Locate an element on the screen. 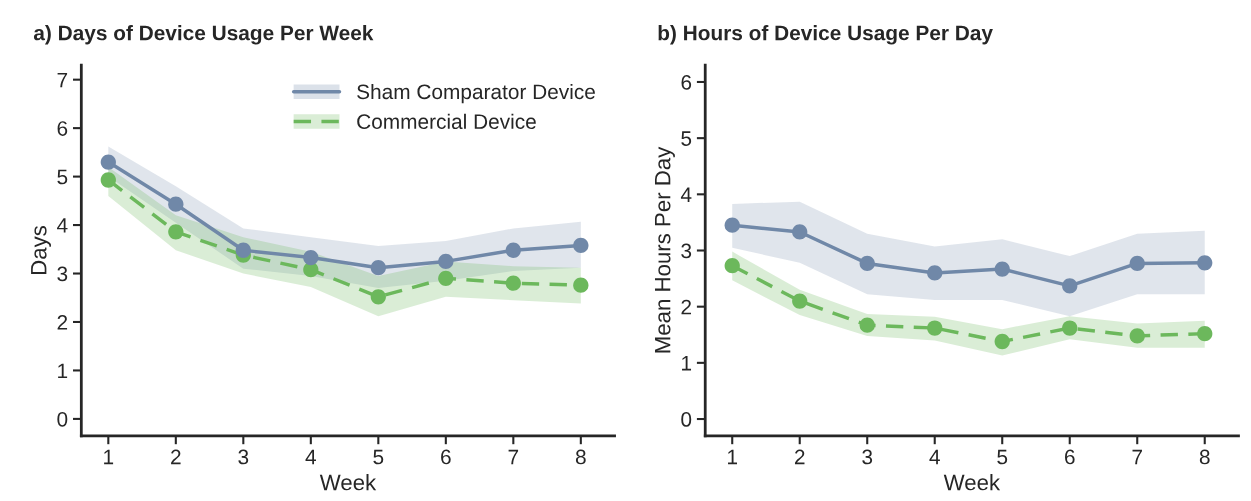  y-axis-title: Days is located at coordinates (41, 249).